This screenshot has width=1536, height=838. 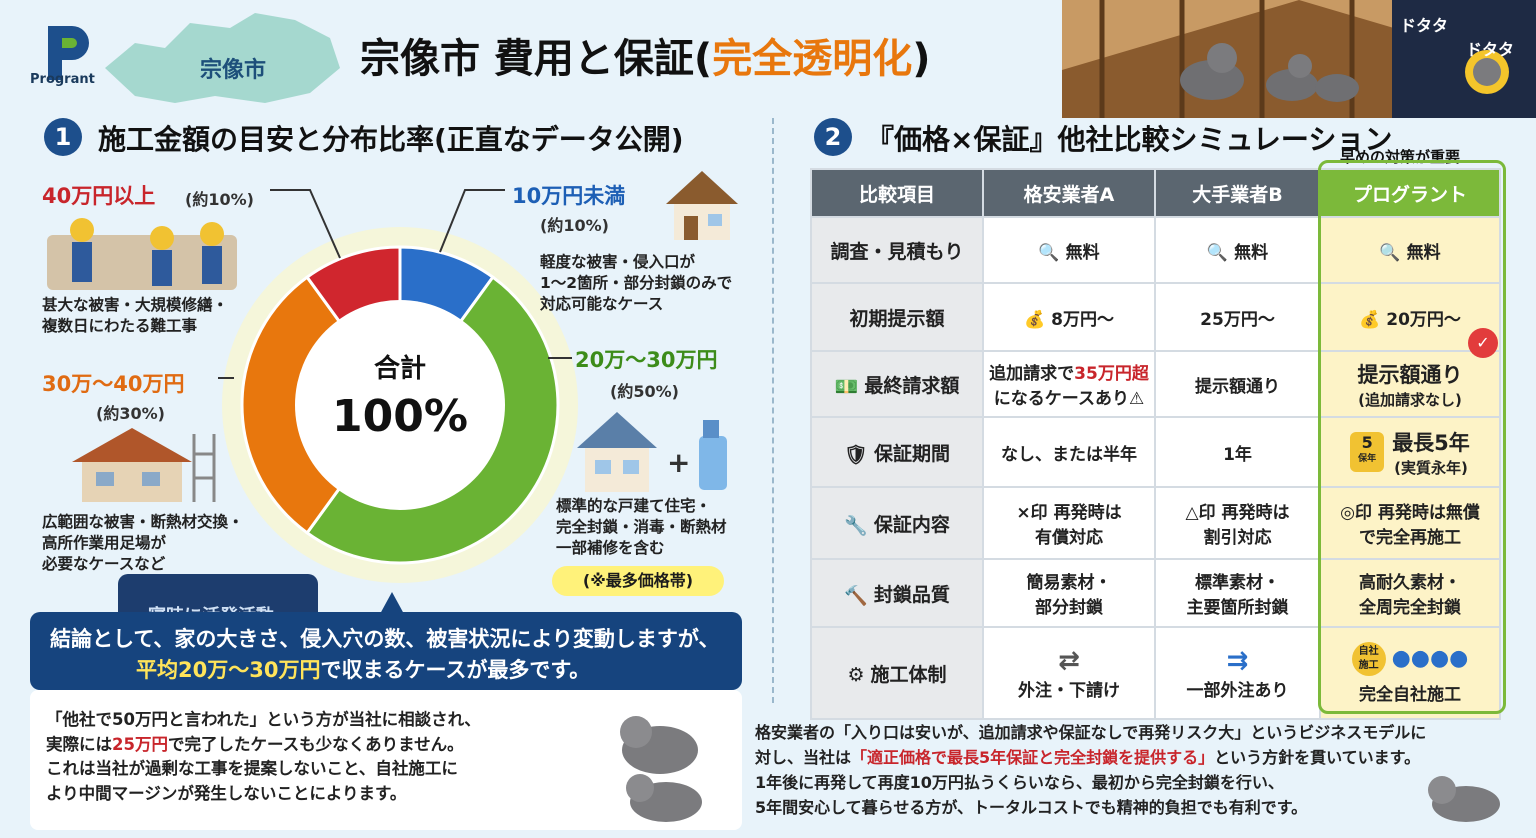 What do you see at coordinates (846, 386) in the screenshot?
I see `cash-icon: 💵` at bounding box center [846, 386].